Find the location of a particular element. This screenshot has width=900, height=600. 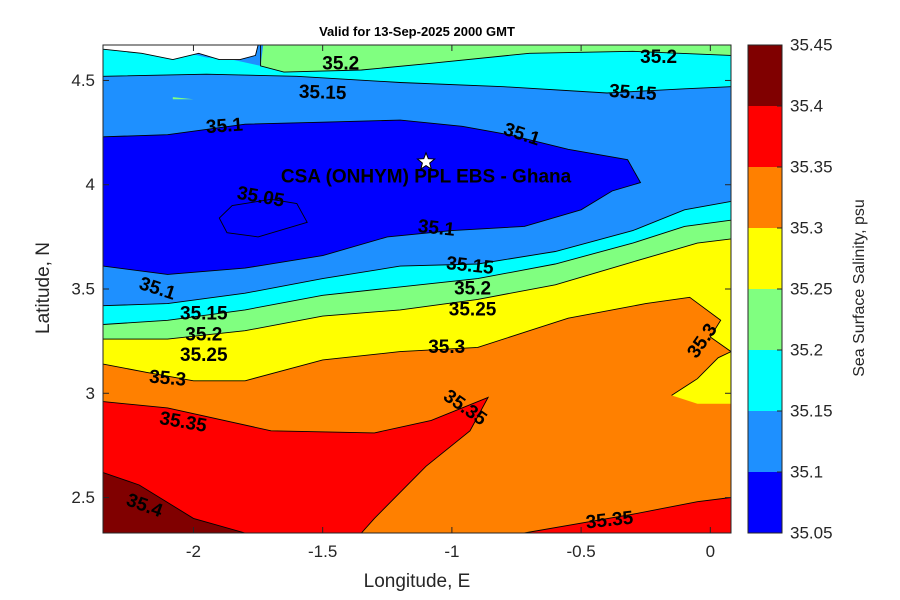

x-axis-label: Longitude, E is located at coordinates (417, 581).